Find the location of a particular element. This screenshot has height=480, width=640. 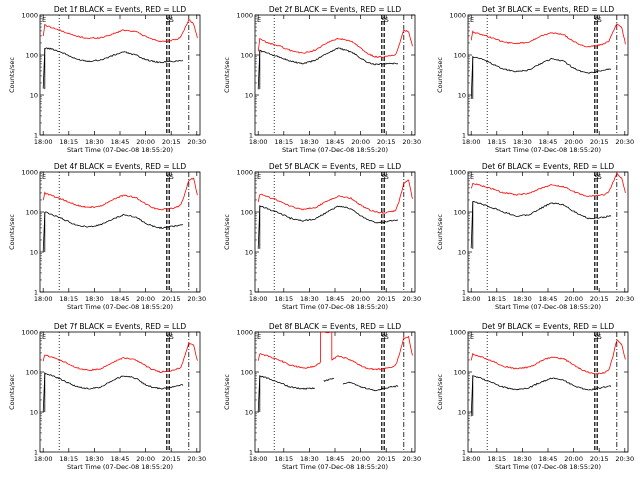

panel-title: Det 5f BLACK = Events, RED = LLD is located at coordinates (335, 166).